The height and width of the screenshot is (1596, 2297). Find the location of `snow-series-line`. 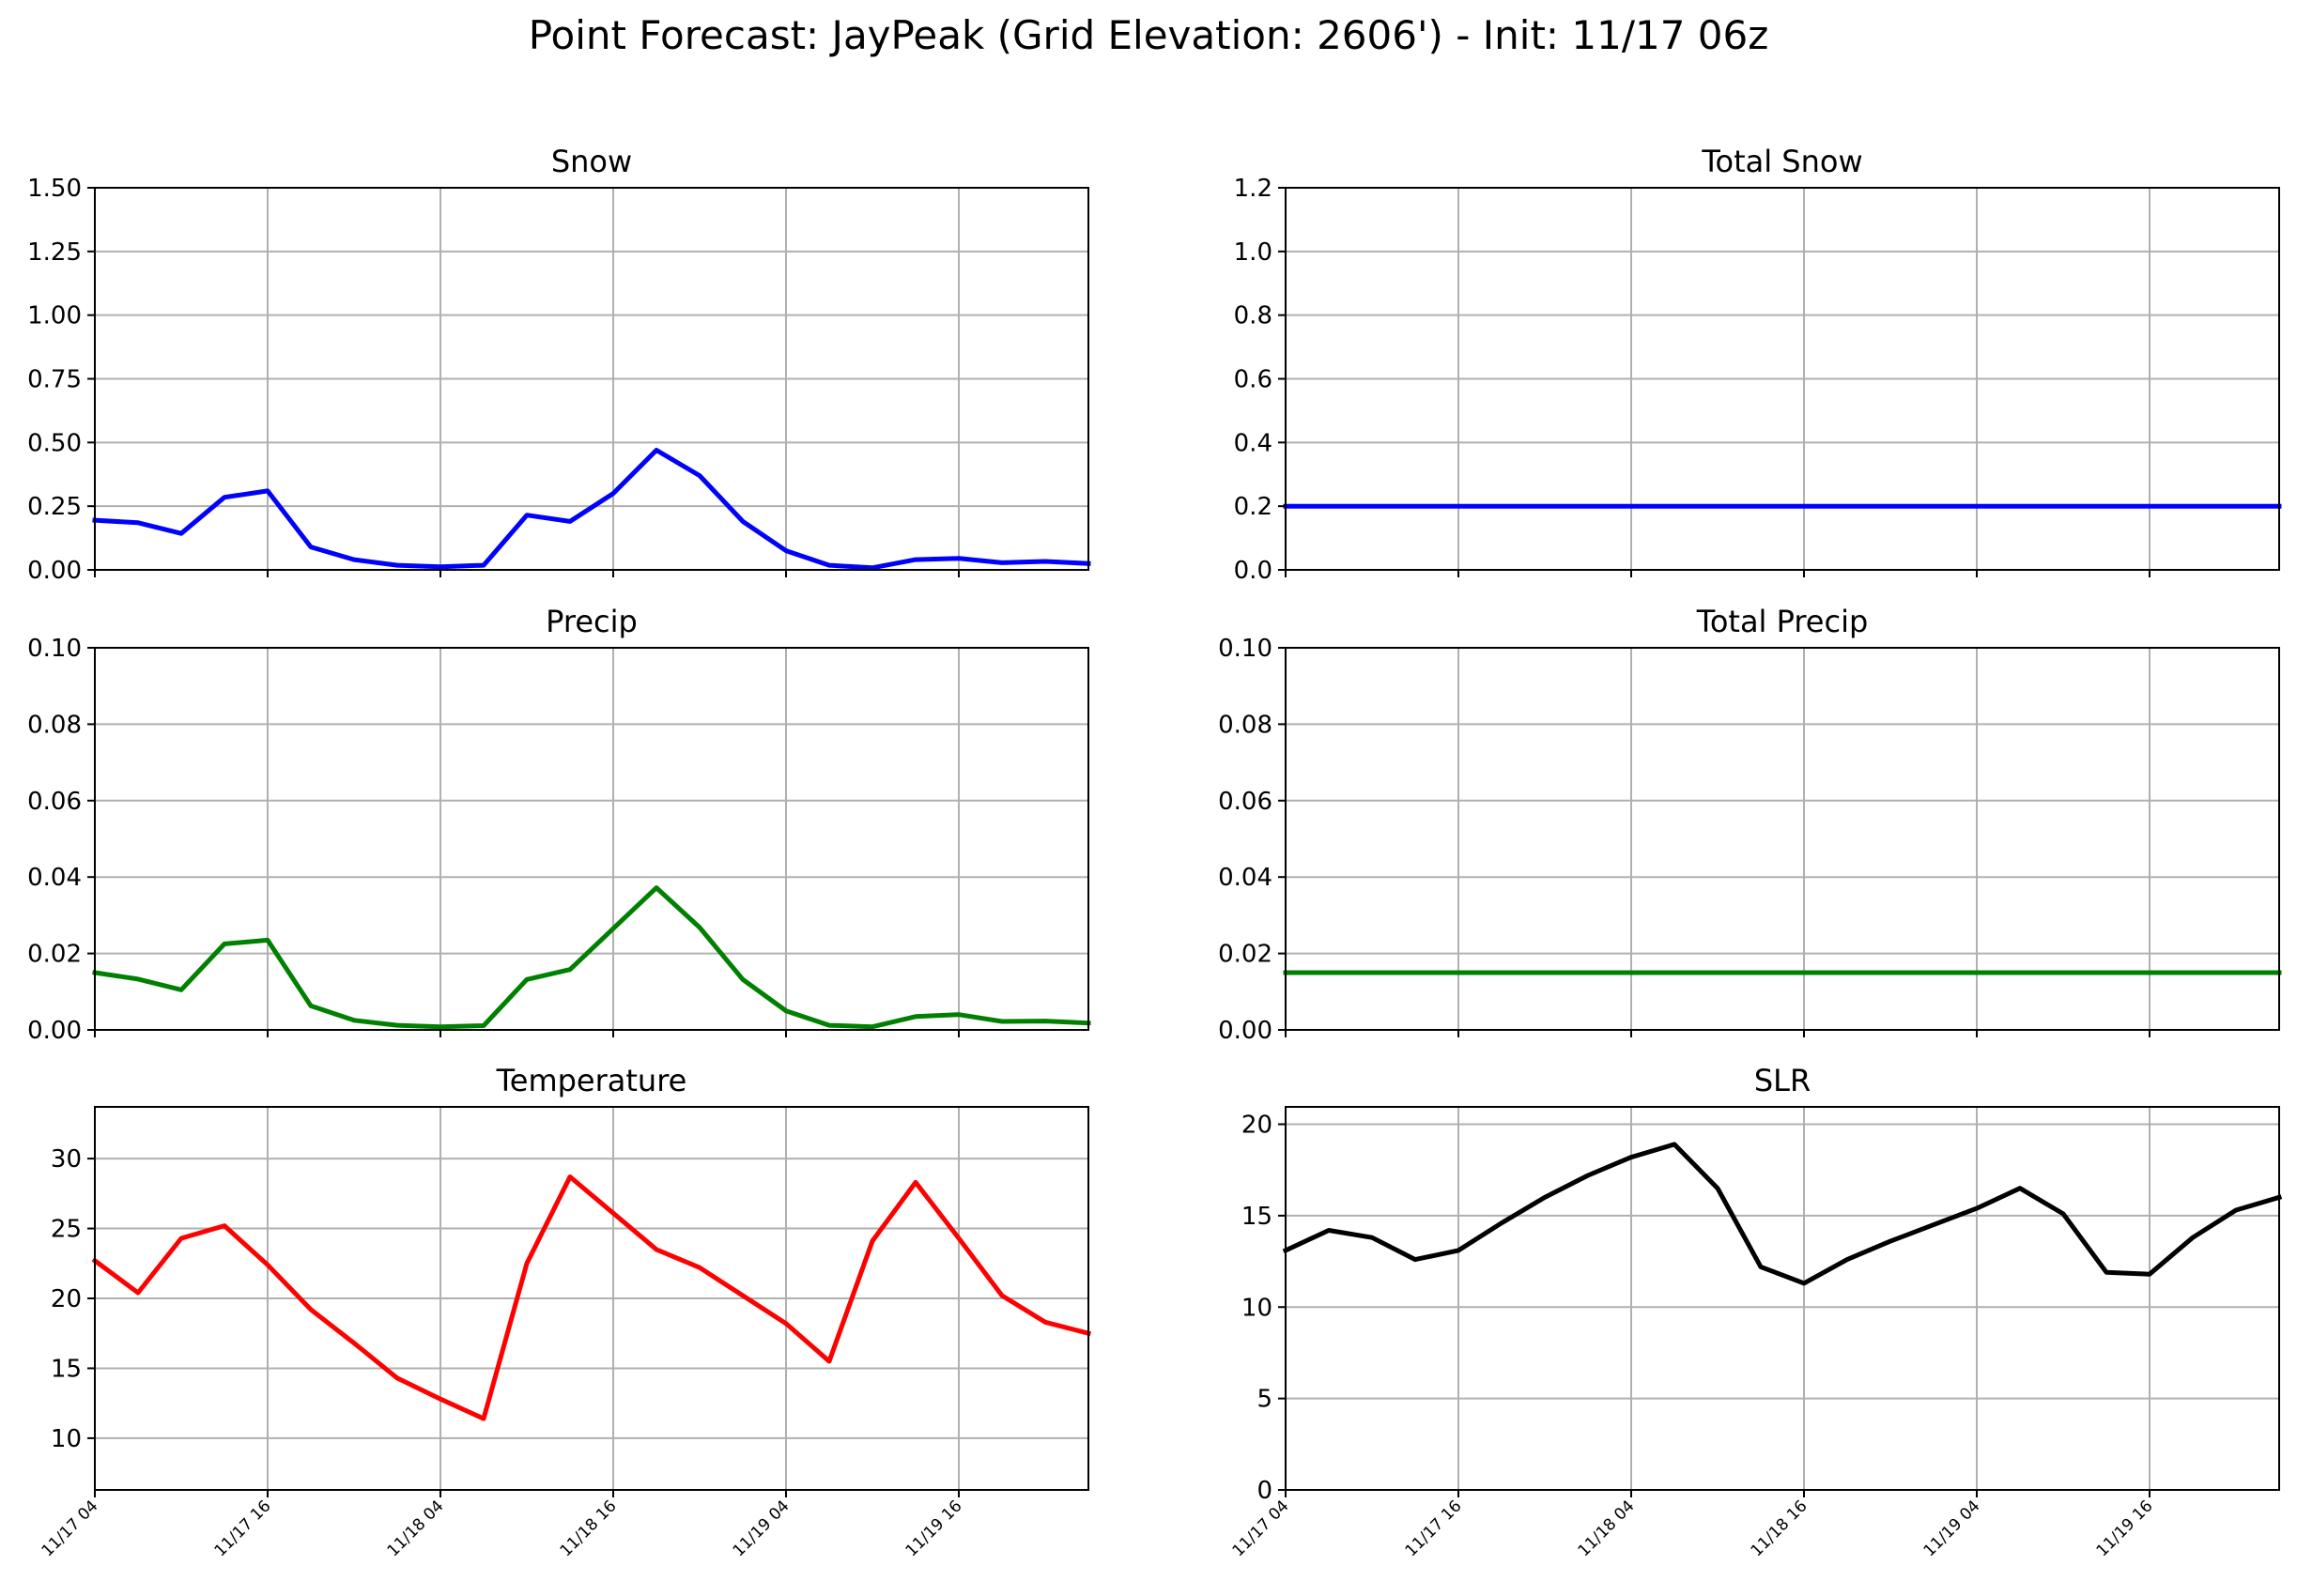

snow-series-line is located at coordinates (591, 510).